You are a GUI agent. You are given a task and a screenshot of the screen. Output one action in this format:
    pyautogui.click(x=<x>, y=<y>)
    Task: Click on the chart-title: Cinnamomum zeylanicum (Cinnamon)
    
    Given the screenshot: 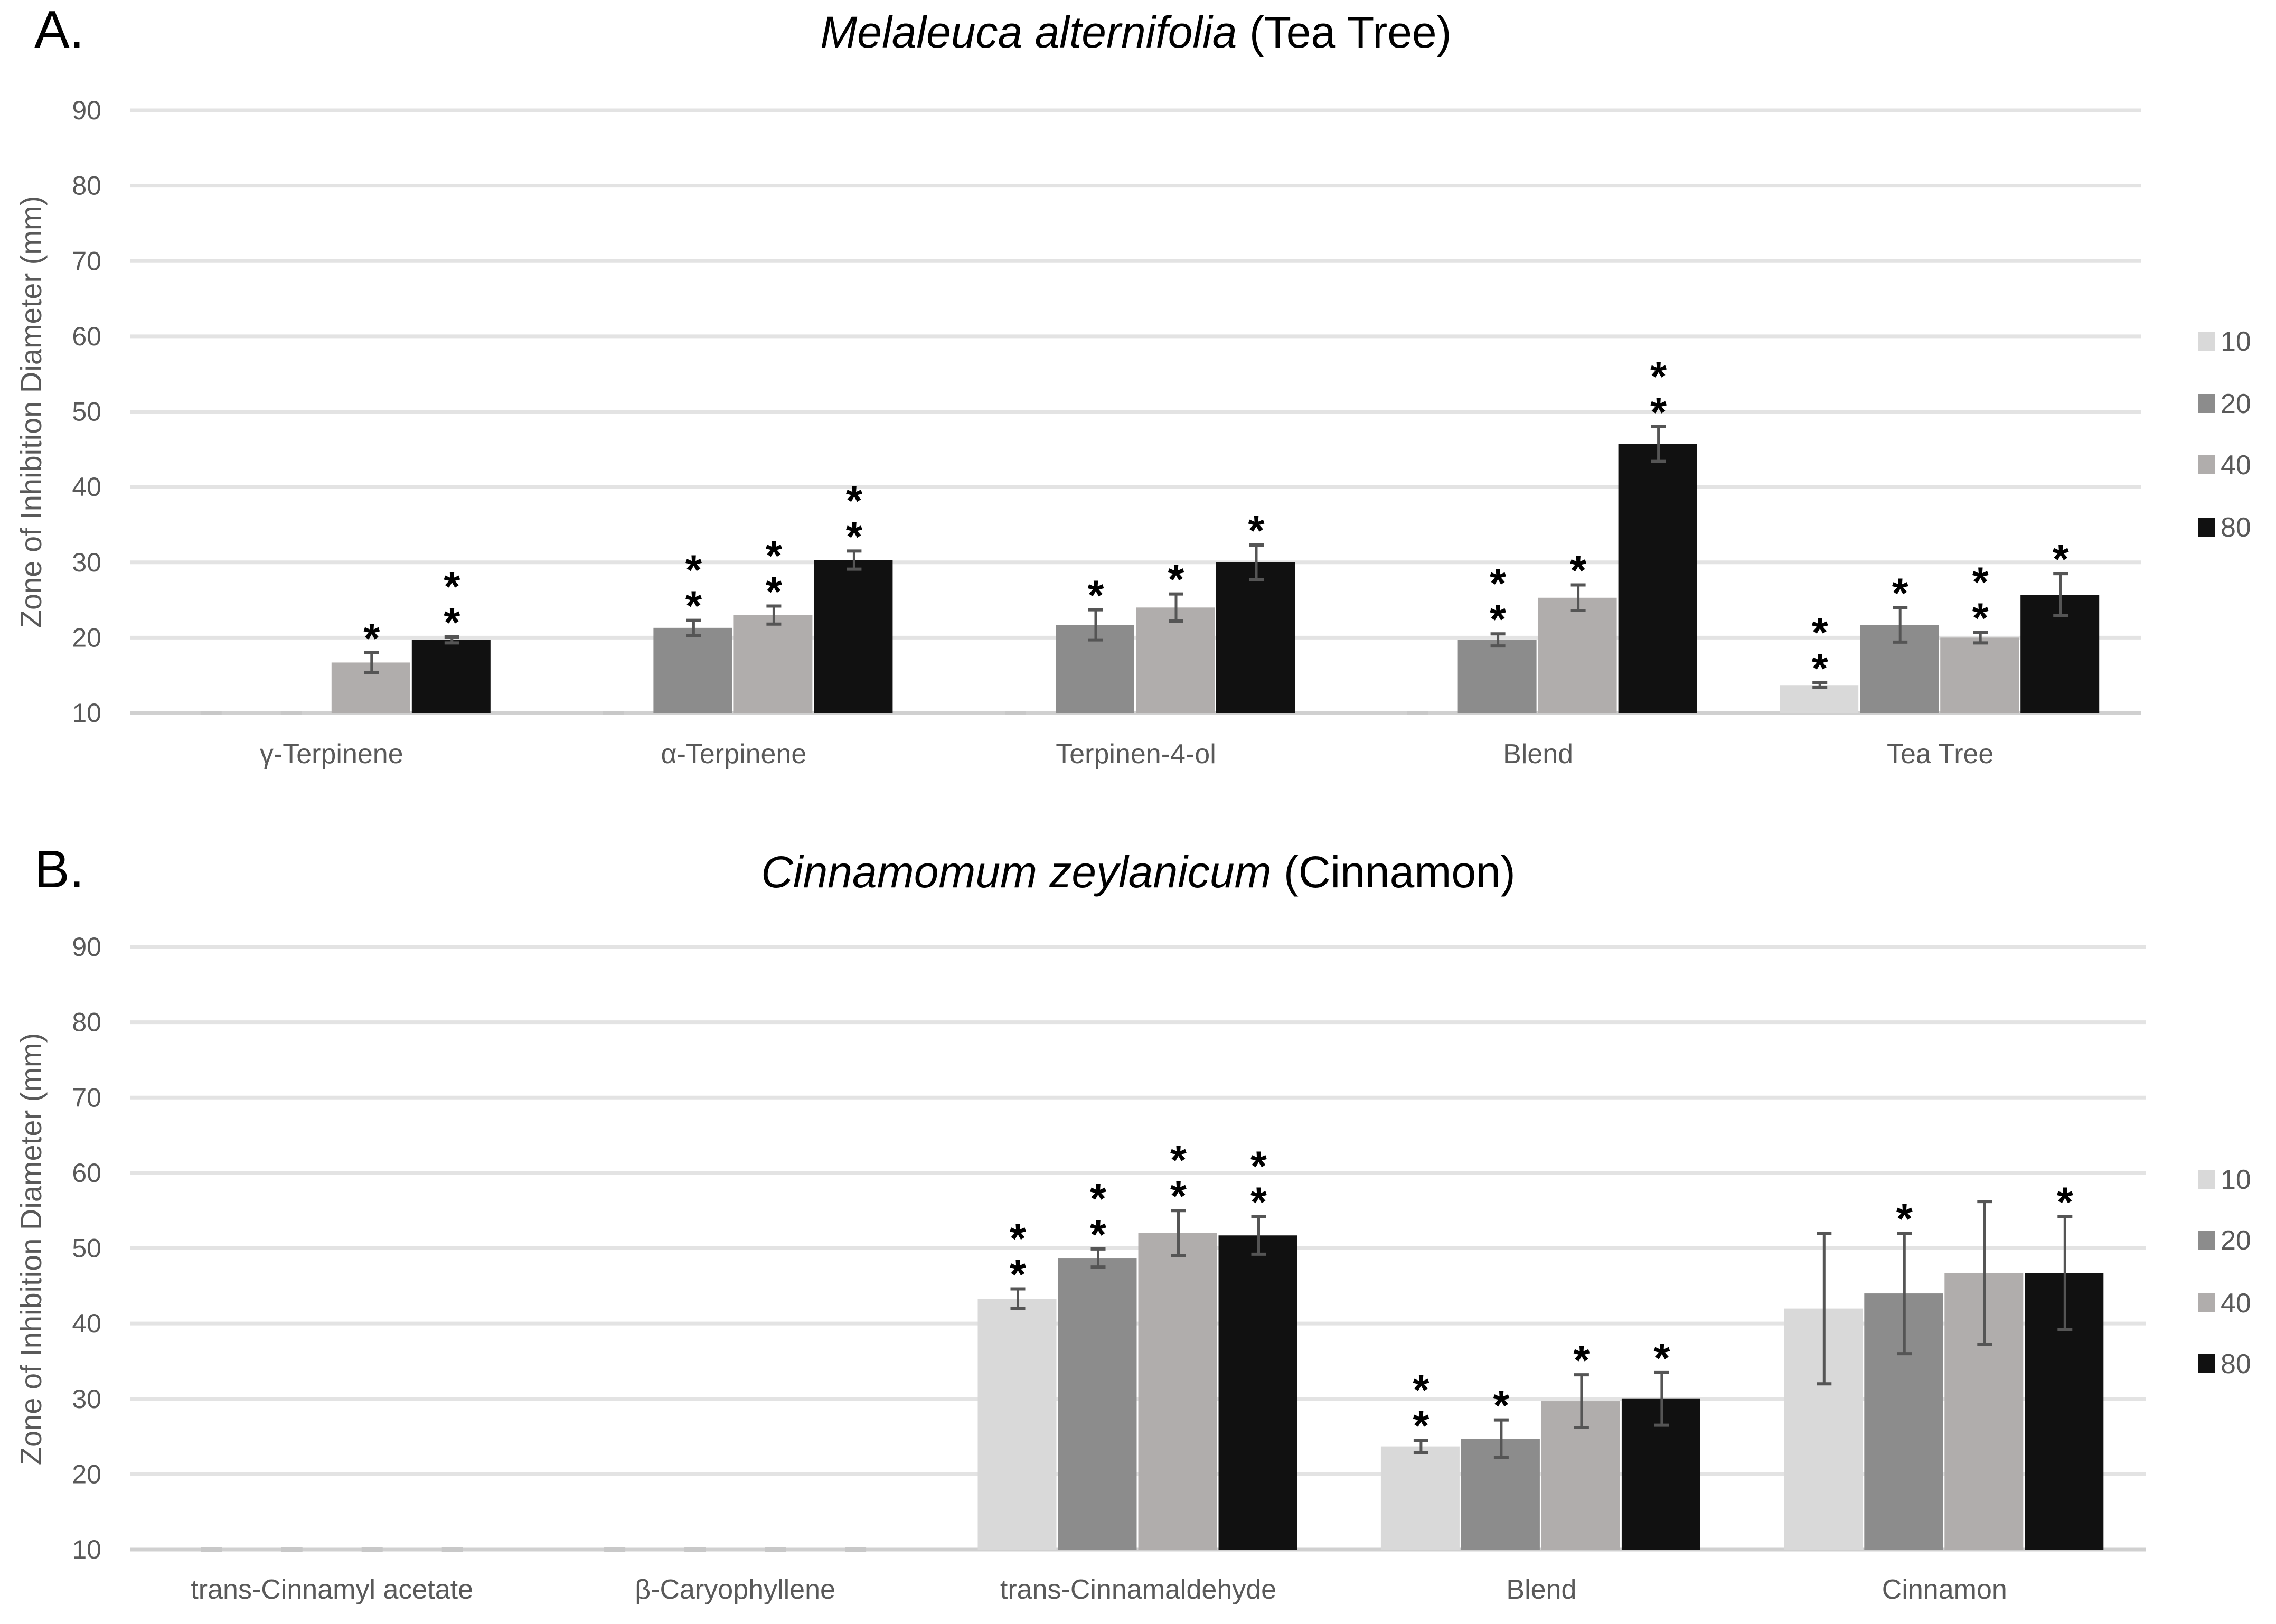 What is the action you would take?
    pyautogui.click(x=1138, y=872)
    